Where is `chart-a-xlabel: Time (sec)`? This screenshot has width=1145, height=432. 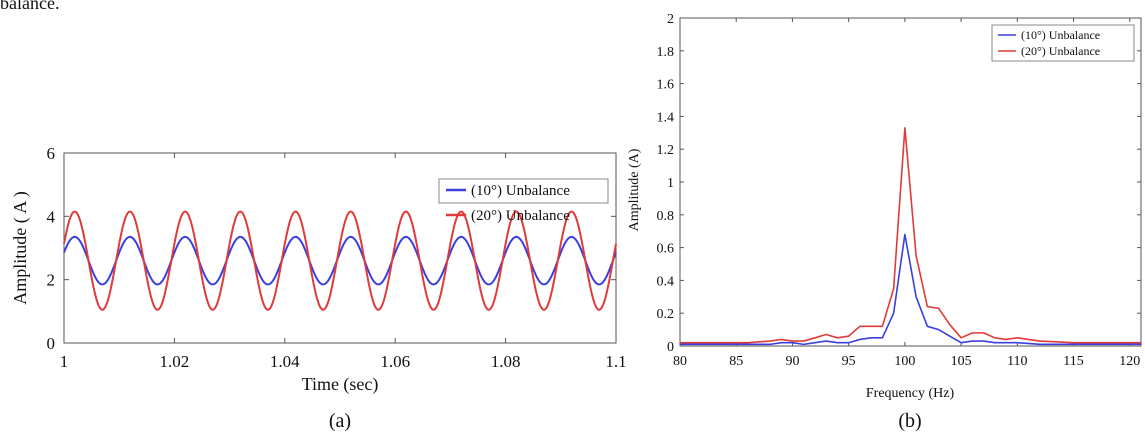 chart-a-xlabel: Time (sec) is located at coordinates (340, 384).